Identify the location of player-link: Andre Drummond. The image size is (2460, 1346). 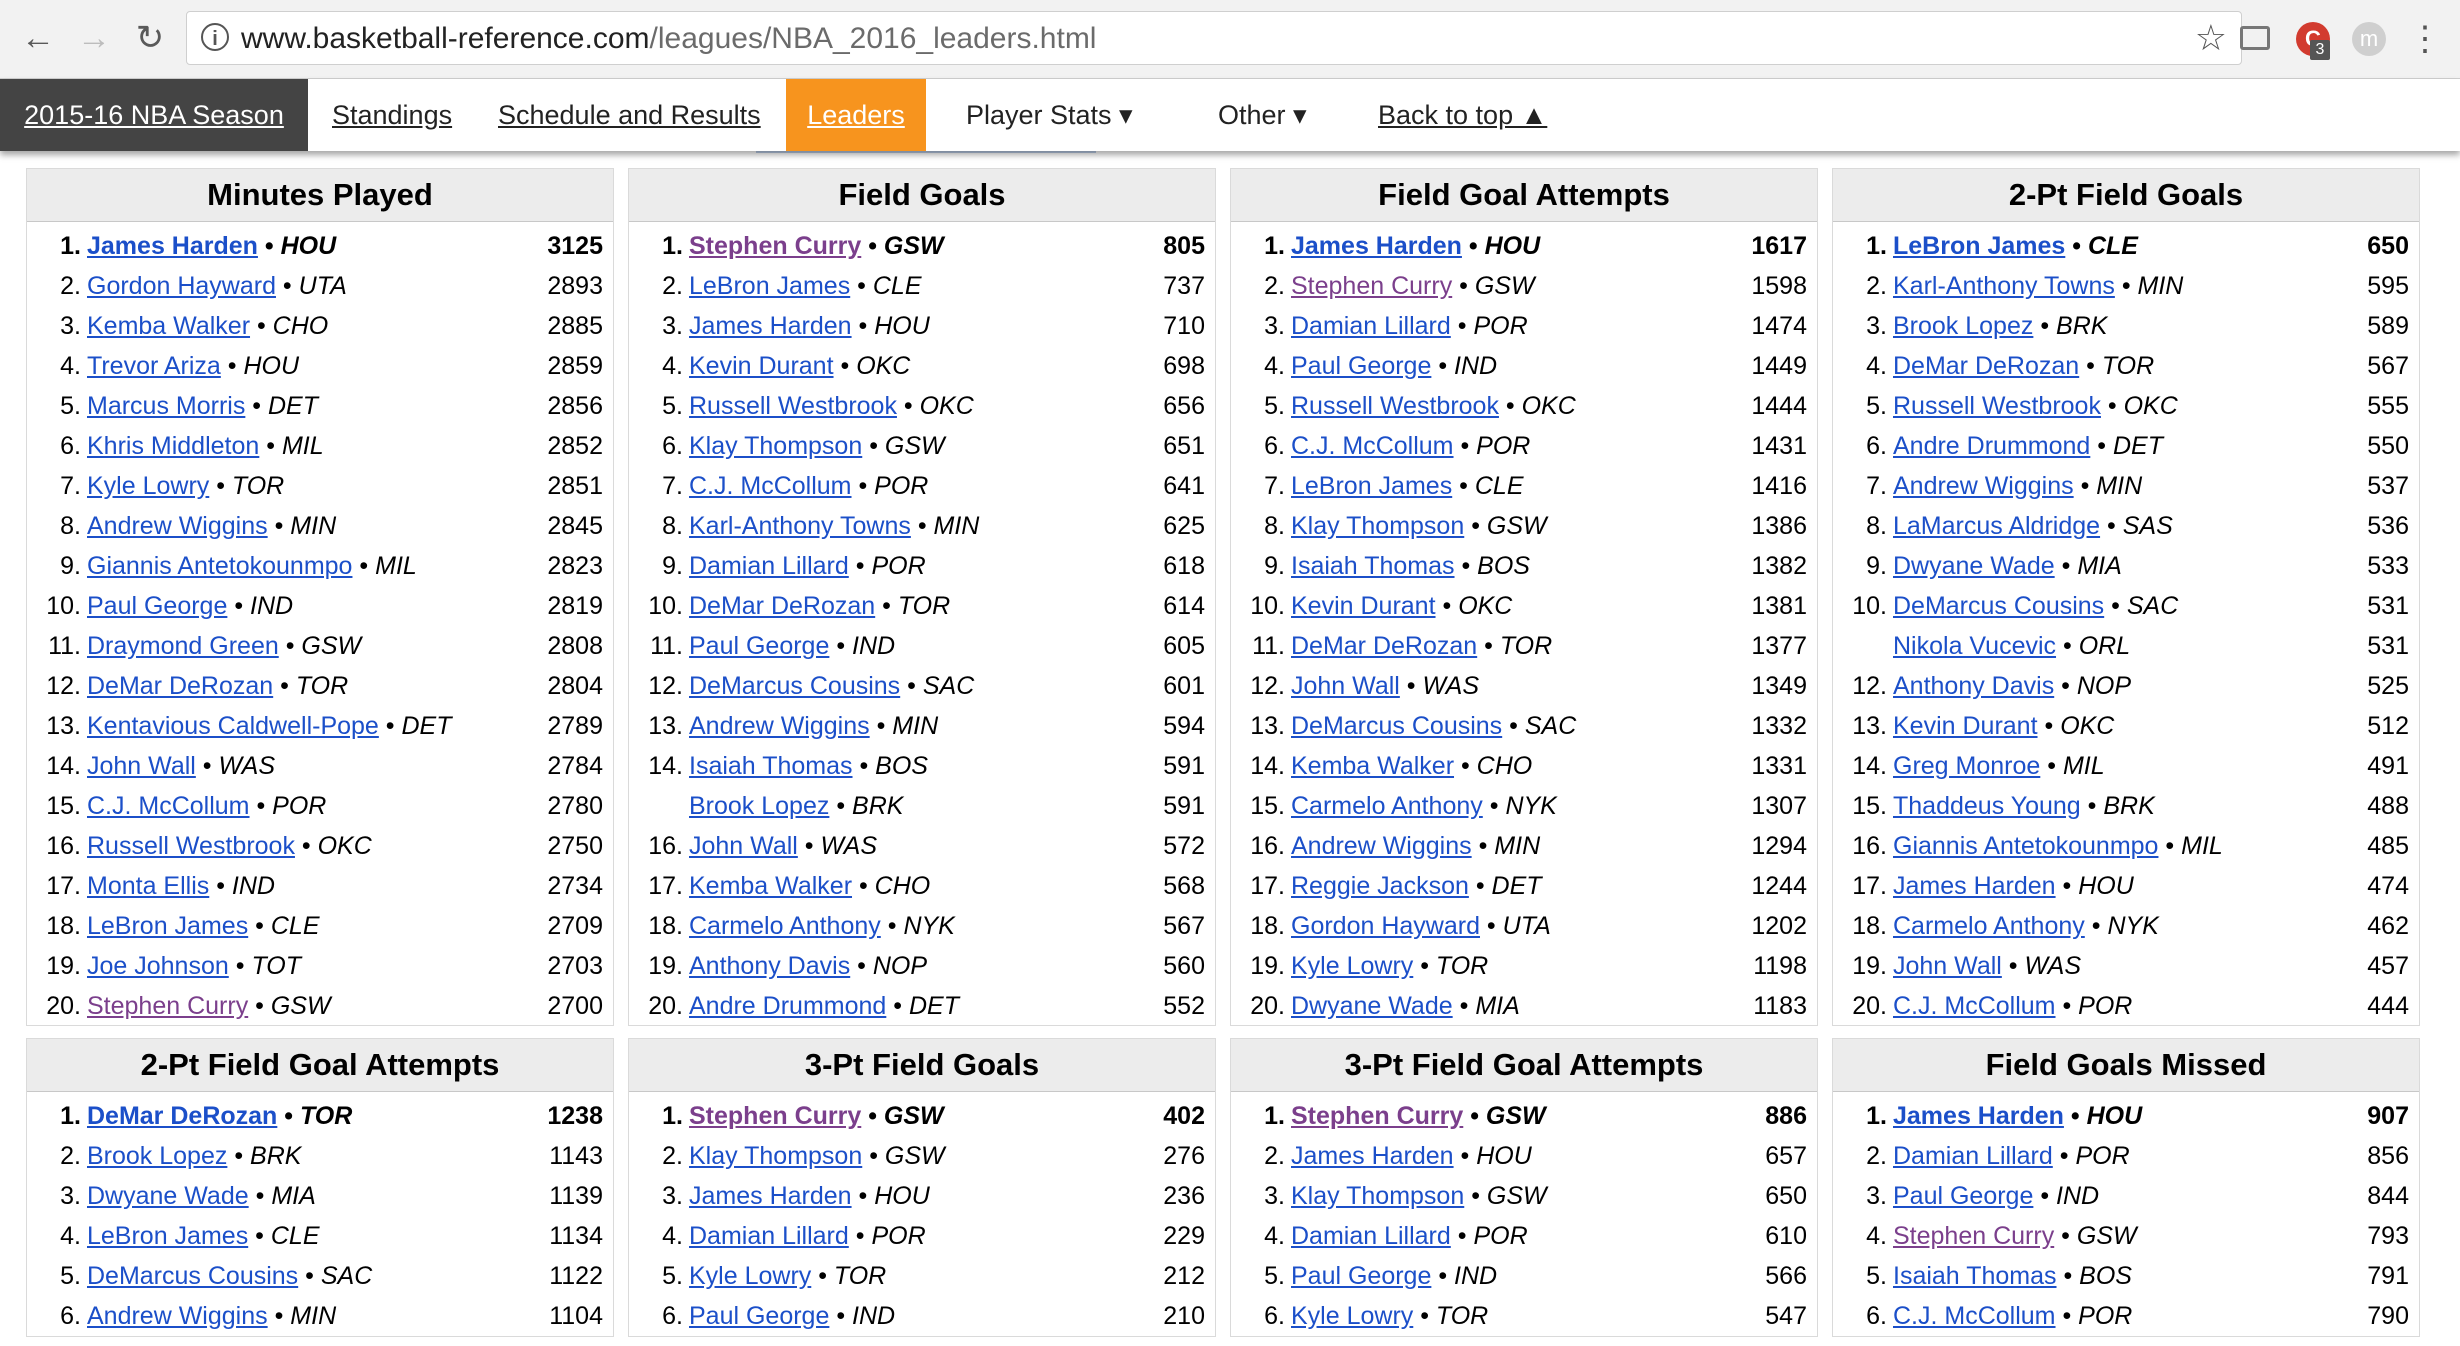
(1992, 446).